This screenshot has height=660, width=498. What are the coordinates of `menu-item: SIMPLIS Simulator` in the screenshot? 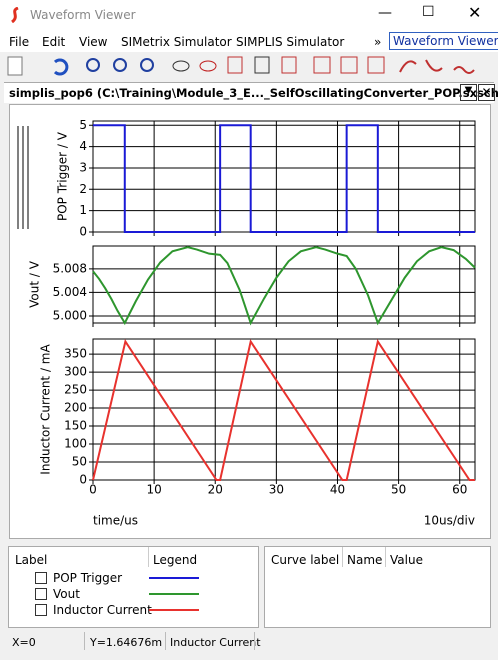 It's located at (290, 42).